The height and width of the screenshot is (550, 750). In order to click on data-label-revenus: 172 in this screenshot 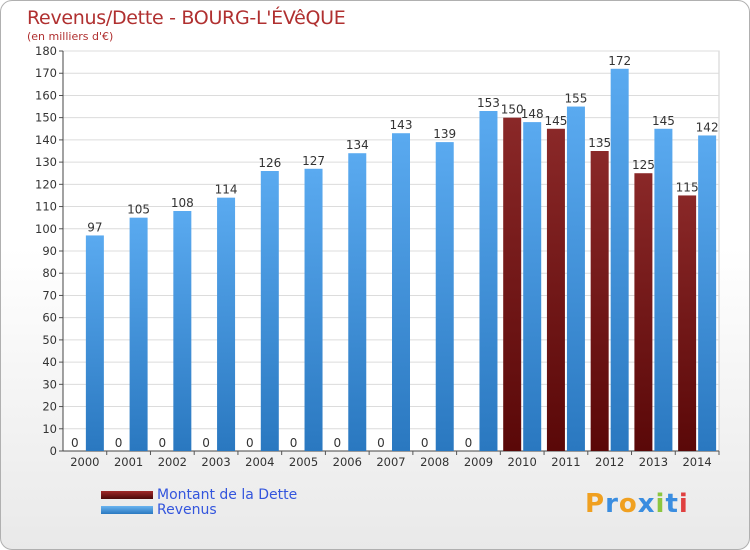, I will do `click(619, 61)`.